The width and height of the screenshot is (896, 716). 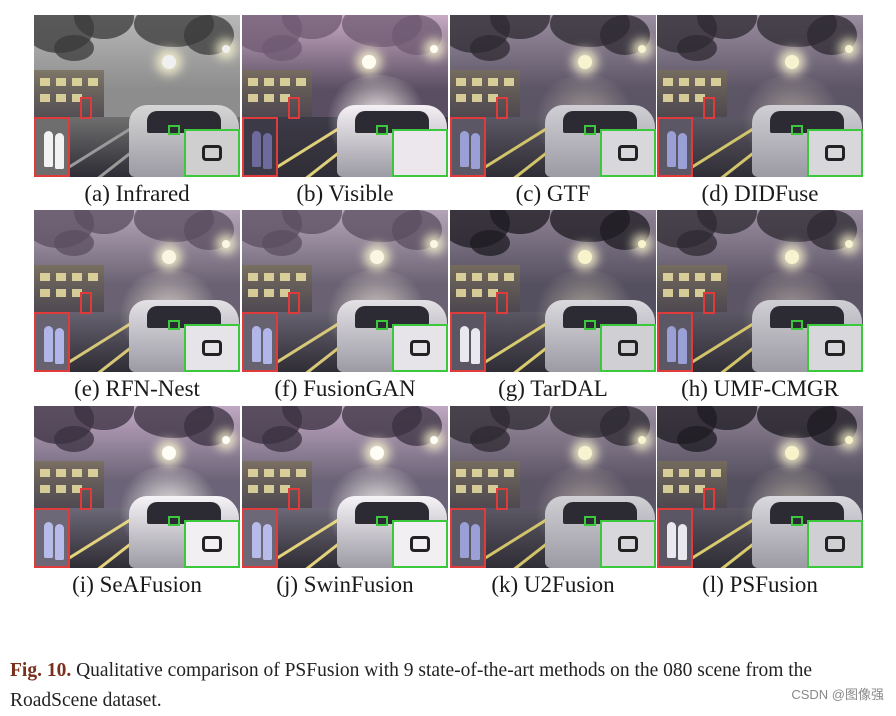 I want to click on figure-cell: (j) SwinFusion, so click(x=345, y=504).